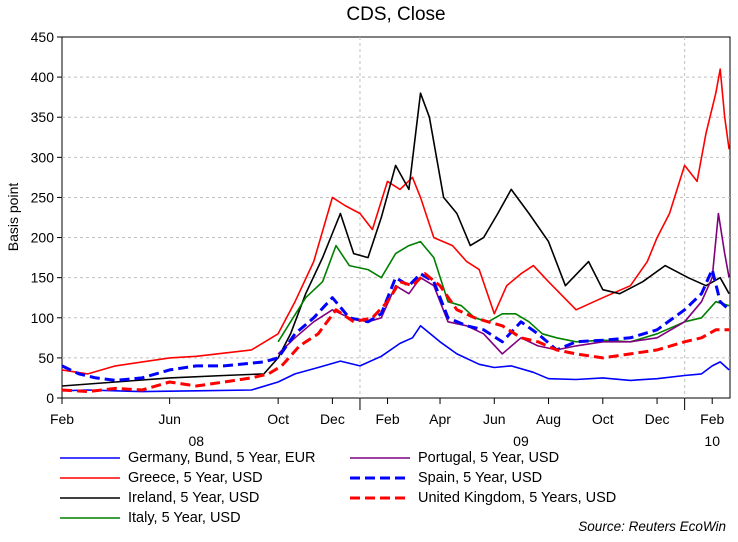  I want to click on x-axis: Feb Jun Oct Dec Feb Apr Jun Aug Oct Dec Feb 08 09 10, so click(387, 423).